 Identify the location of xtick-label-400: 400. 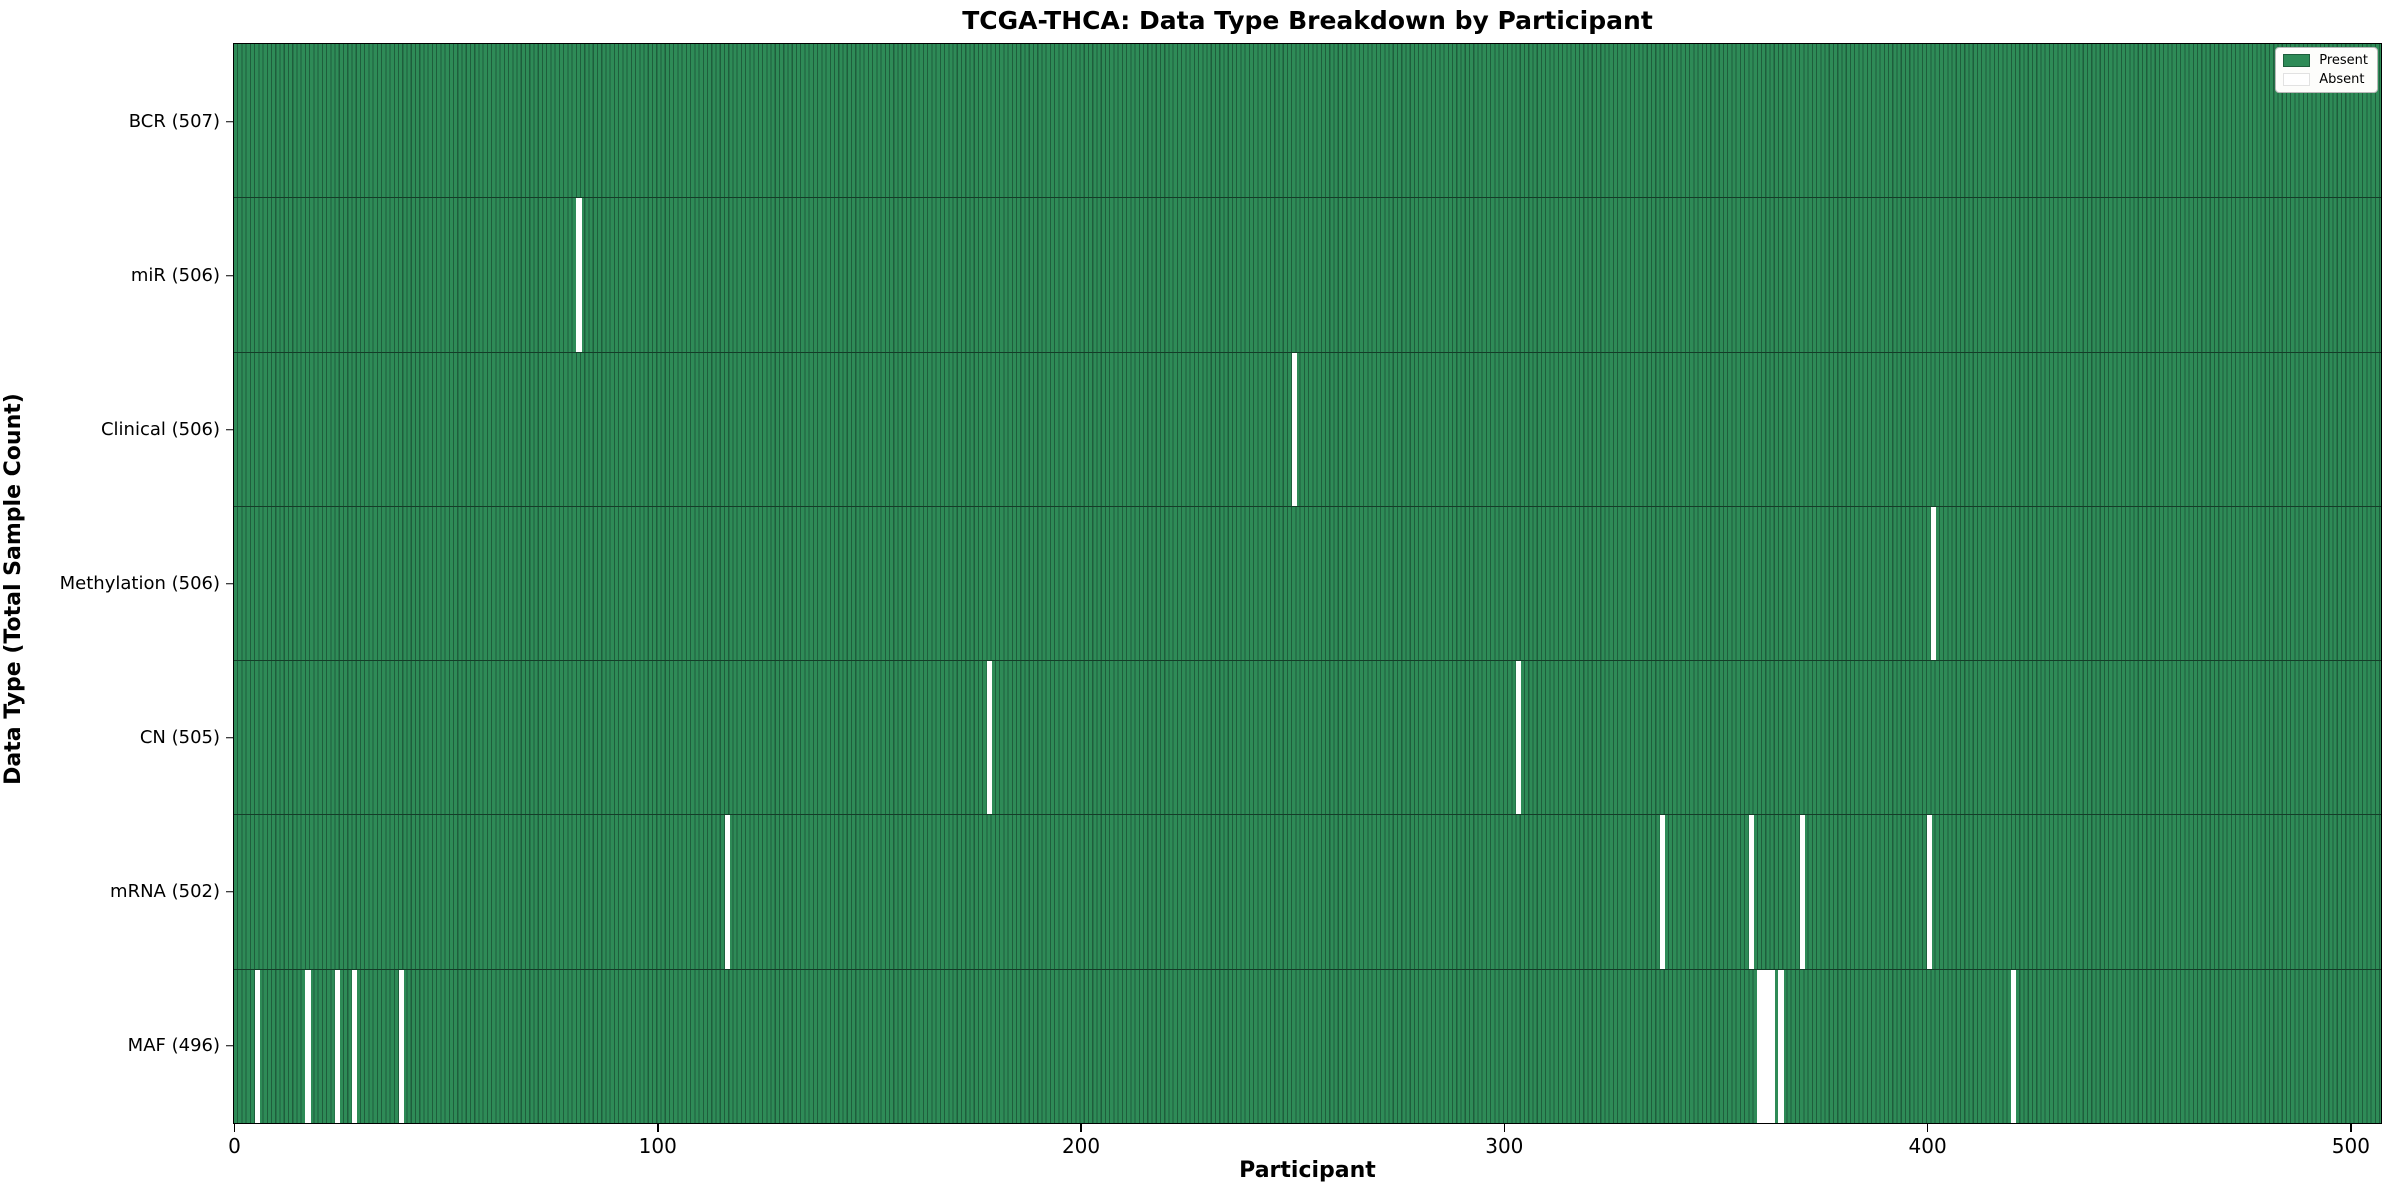
(1927, 1146).